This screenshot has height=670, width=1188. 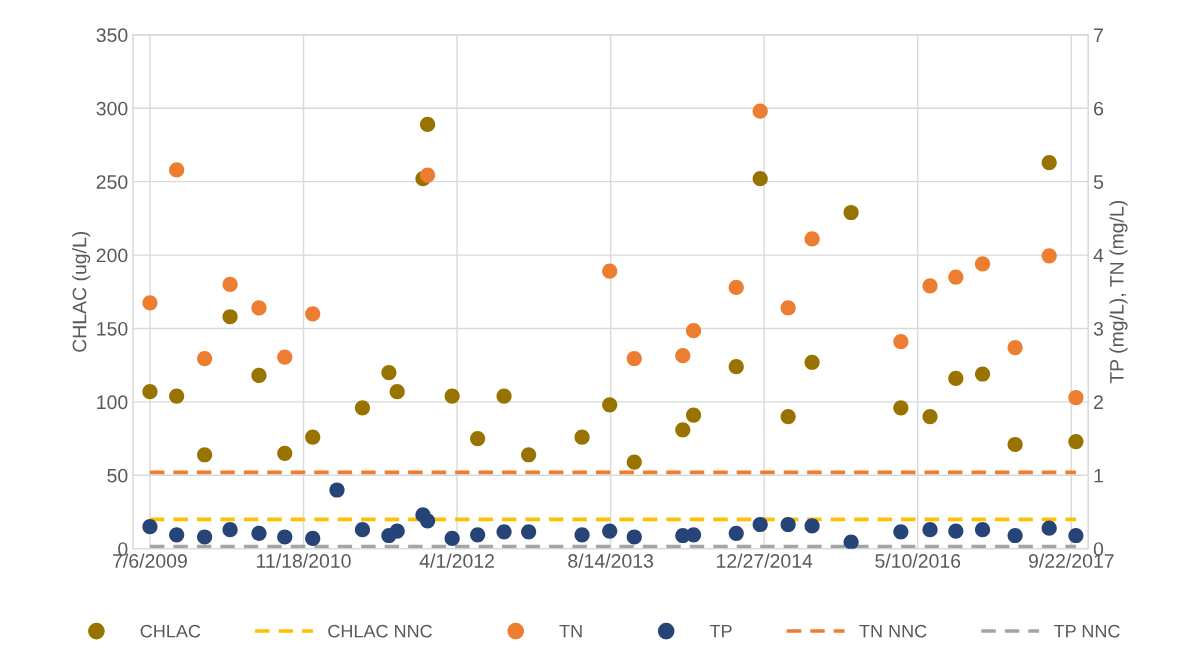 I want to click on x-tick-label: 12/27/2014, so click(x=765, y=560).